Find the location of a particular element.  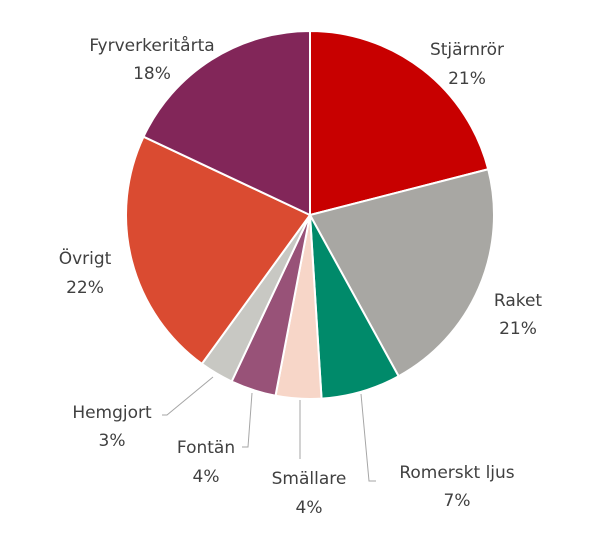

slice-label-percent-raket: 21% is located at coordinates (518, 329).